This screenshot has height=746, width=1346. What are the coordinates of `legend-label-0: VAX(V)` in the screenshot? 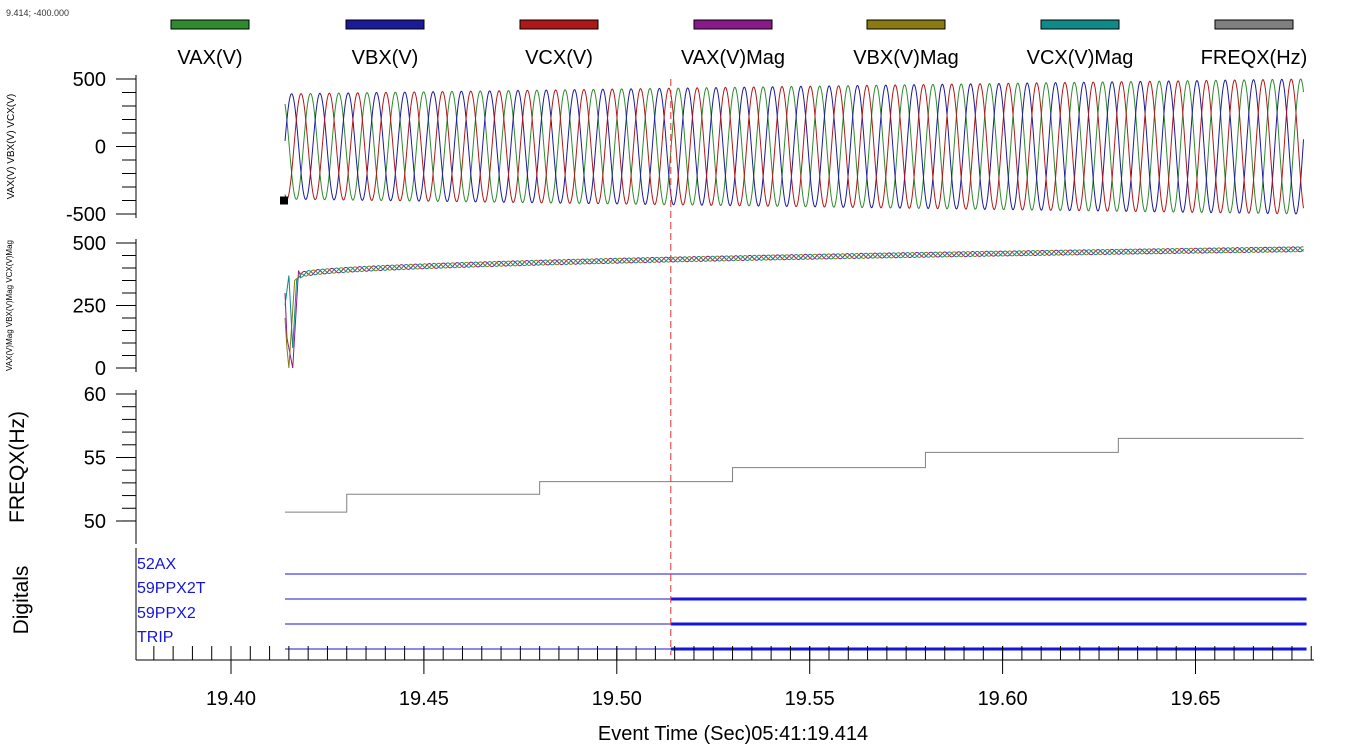 It's located at (209, 58).